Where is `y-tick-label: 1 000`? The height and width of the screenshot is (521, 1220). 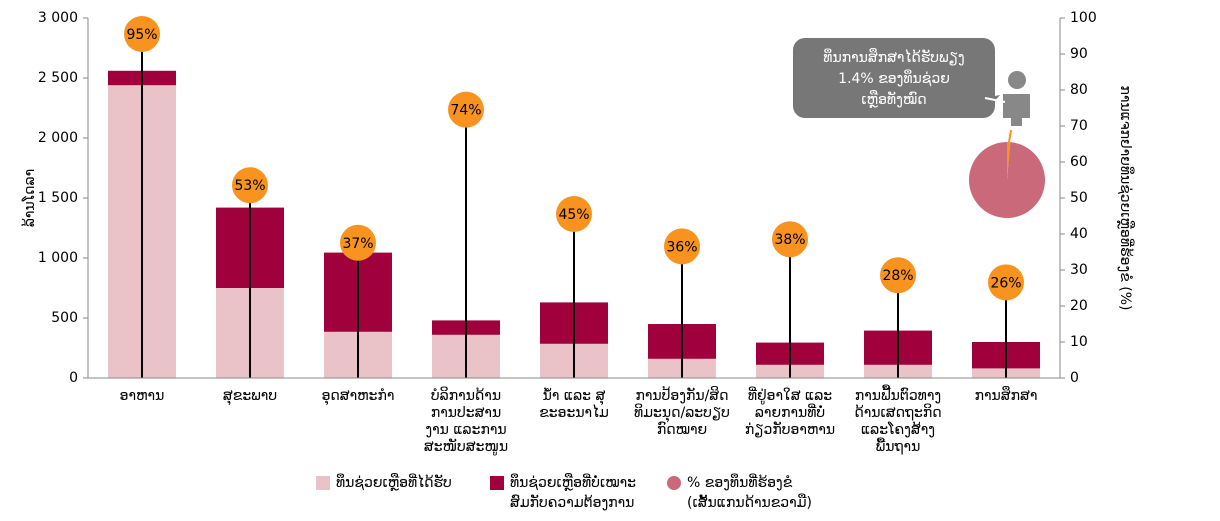
y-tick-label: 1 000 is located at coordinates (58, 258).